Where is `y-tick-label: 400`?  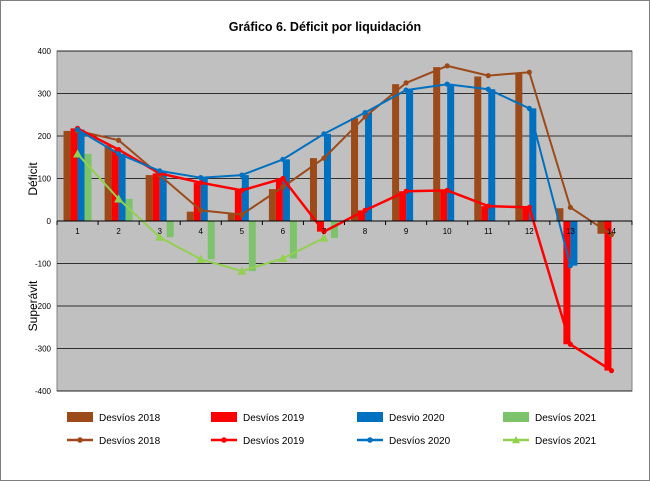
y-tick-label: 400 is located at coordinates (45, 51).